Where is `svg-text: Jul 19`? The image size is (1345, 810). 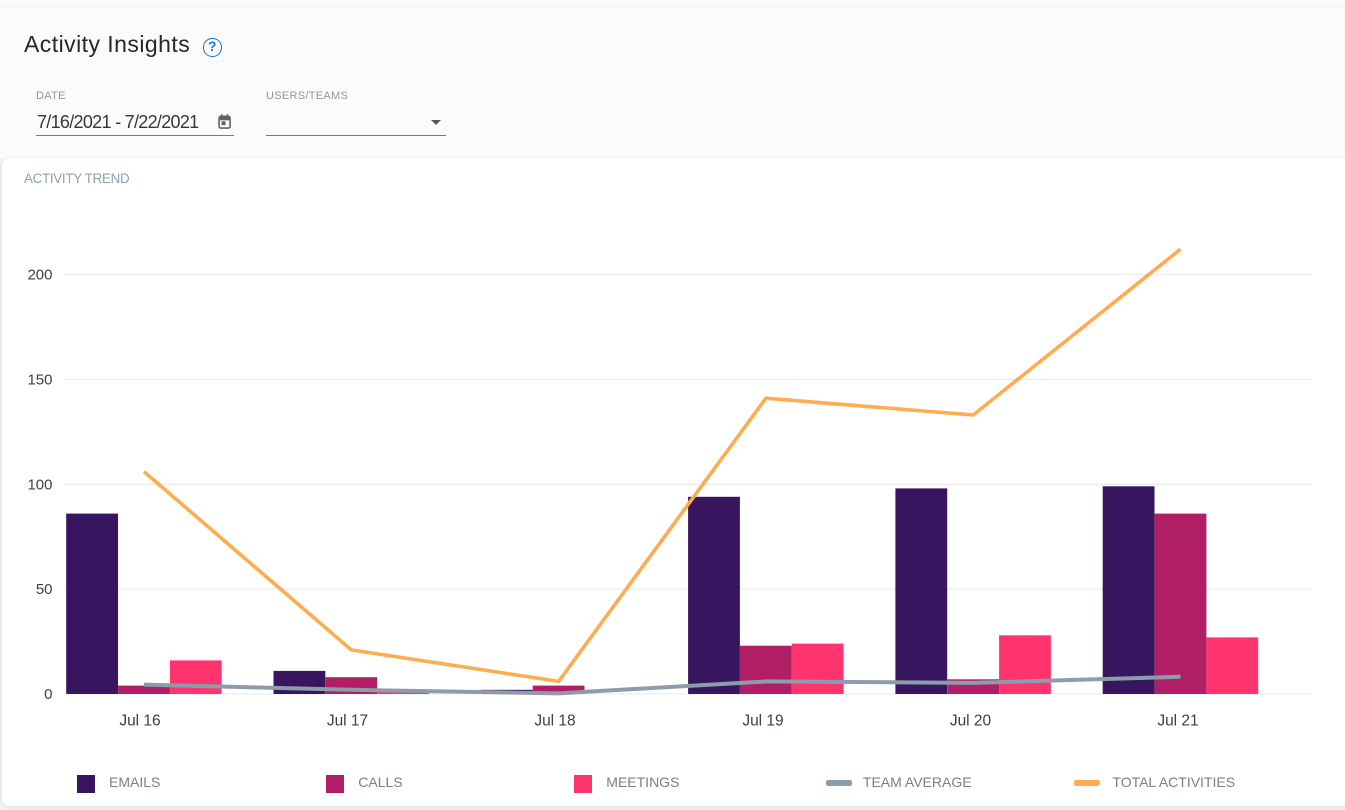
svg-text: Jul 19 is located at coordinates (762, 721).